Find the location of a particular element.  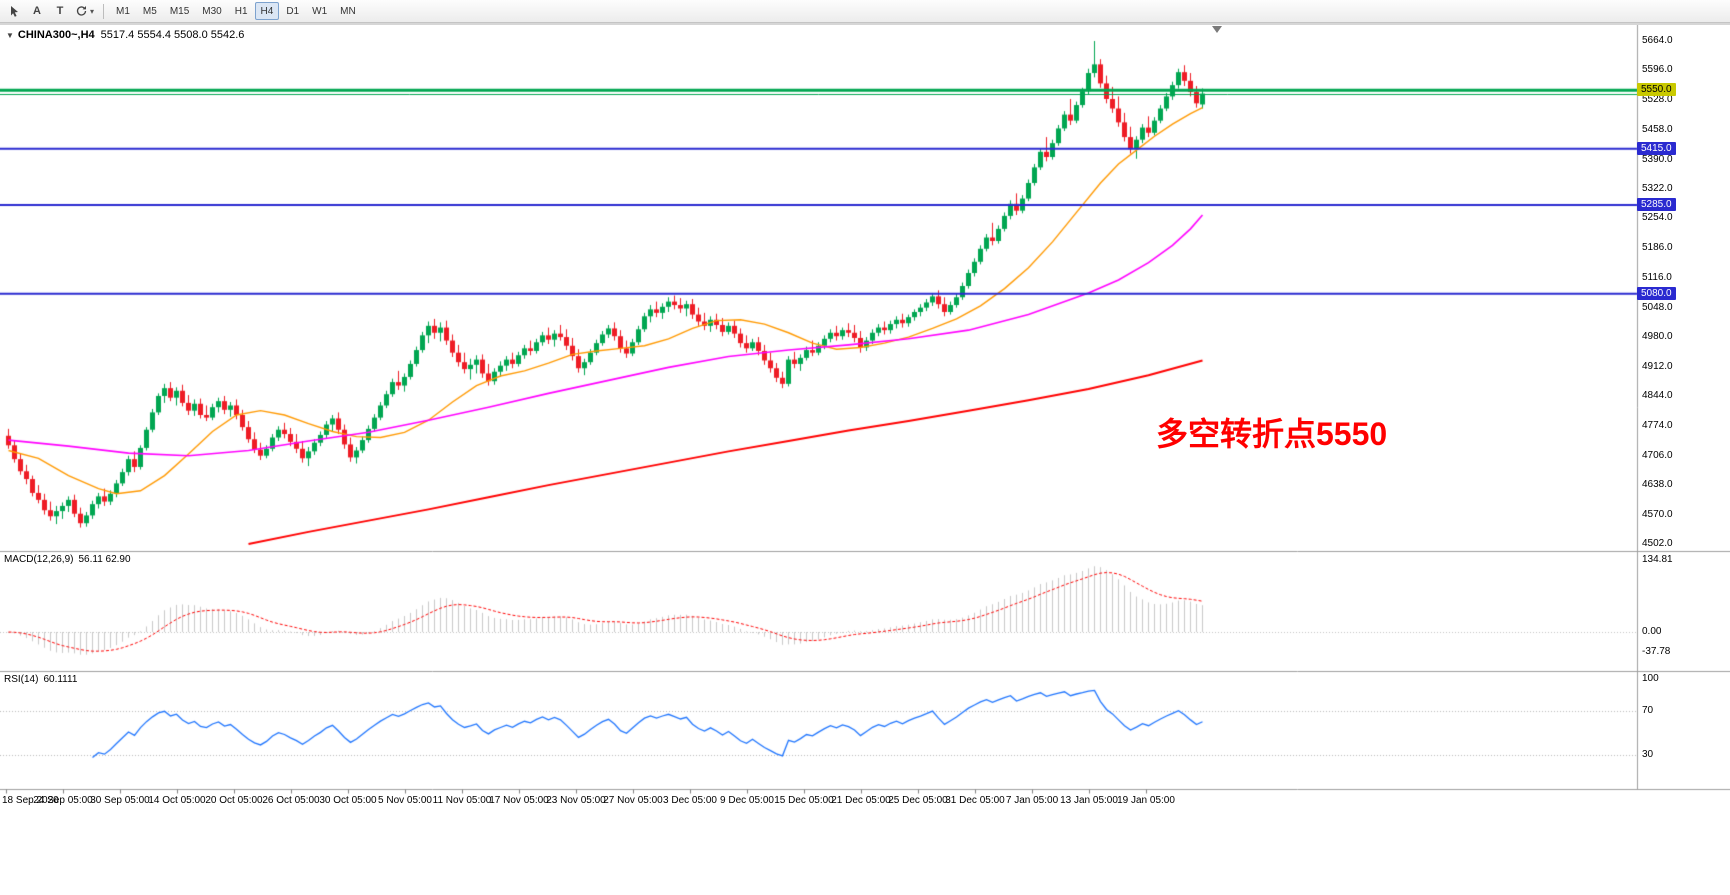

time-axis-label: 30 Oct 05:00 is located at coordinates (348, 800).